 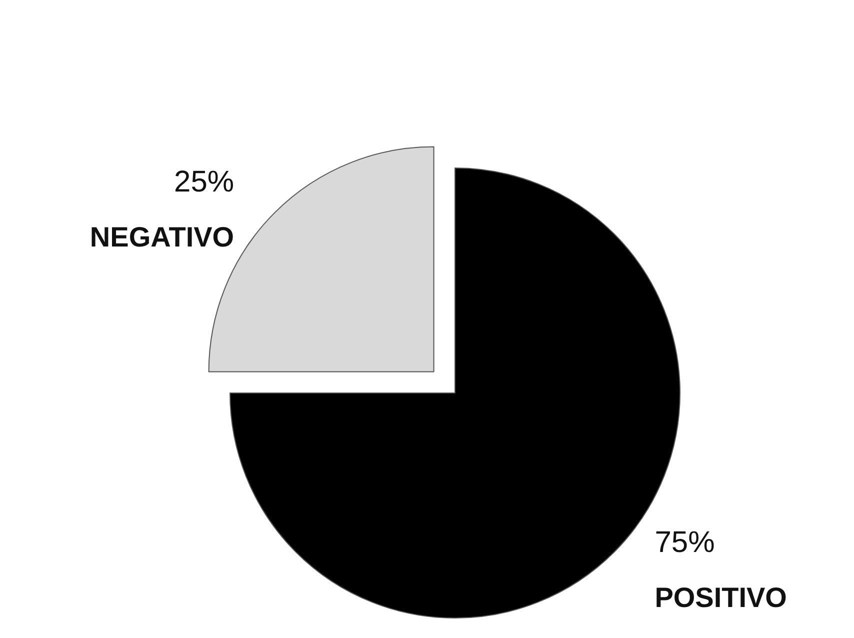 I want to click on slice-label: NEGATIVO, so click(x=162, y=237).